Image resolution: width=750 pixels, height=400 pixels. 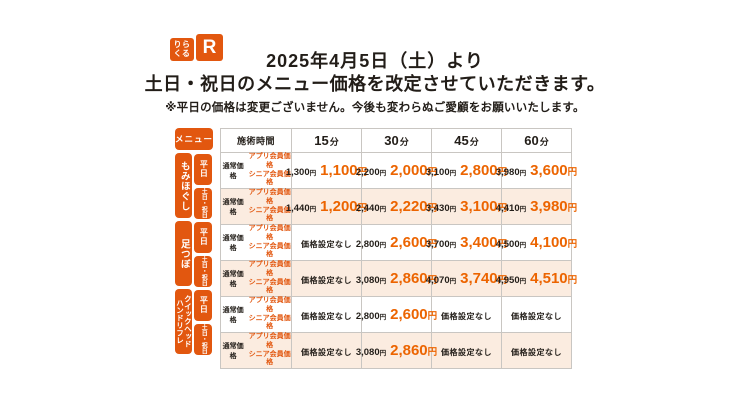 What do you see at coordinates (414, 170) in the screenshot?
I see `member-price: 2,000円` at bounding box center [414, 170].